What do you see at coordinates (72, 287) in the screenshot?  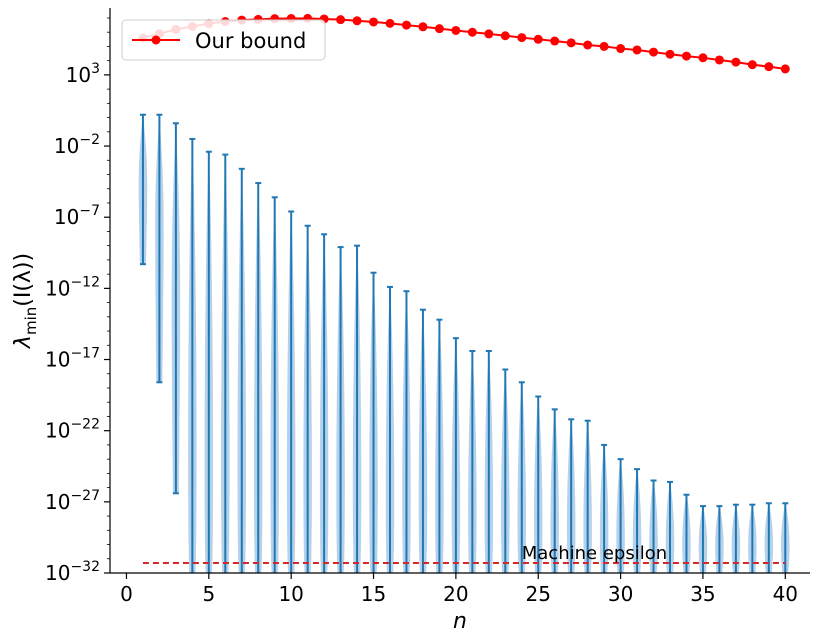 I see `y-tick-label: 10⁻¹²` at bounding box center [72, 287].